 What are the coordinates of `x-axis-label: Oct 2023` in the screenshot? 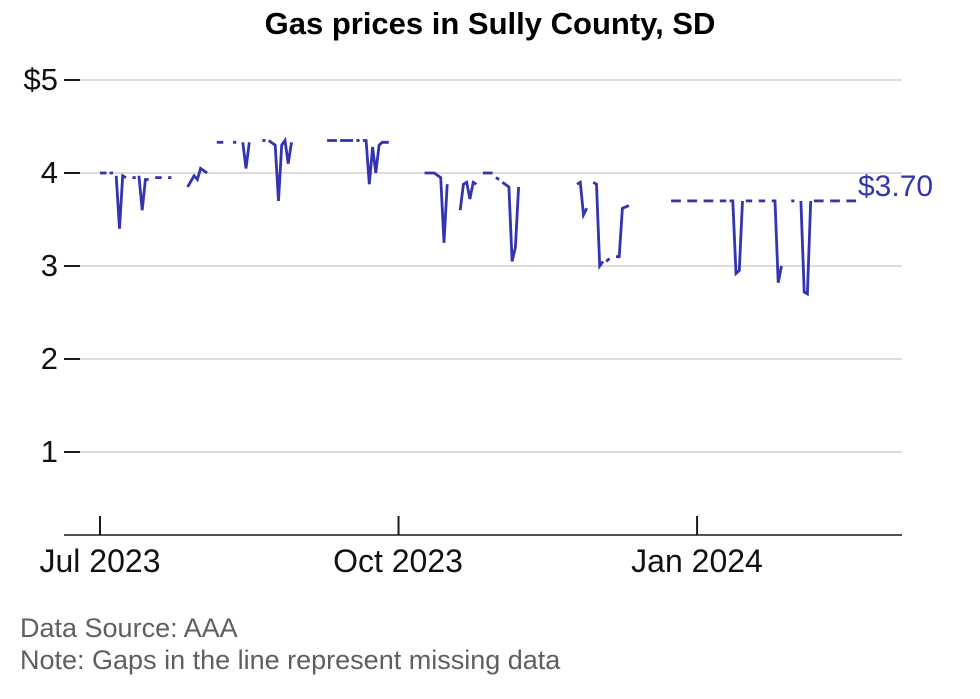 It's located at (398, 561).